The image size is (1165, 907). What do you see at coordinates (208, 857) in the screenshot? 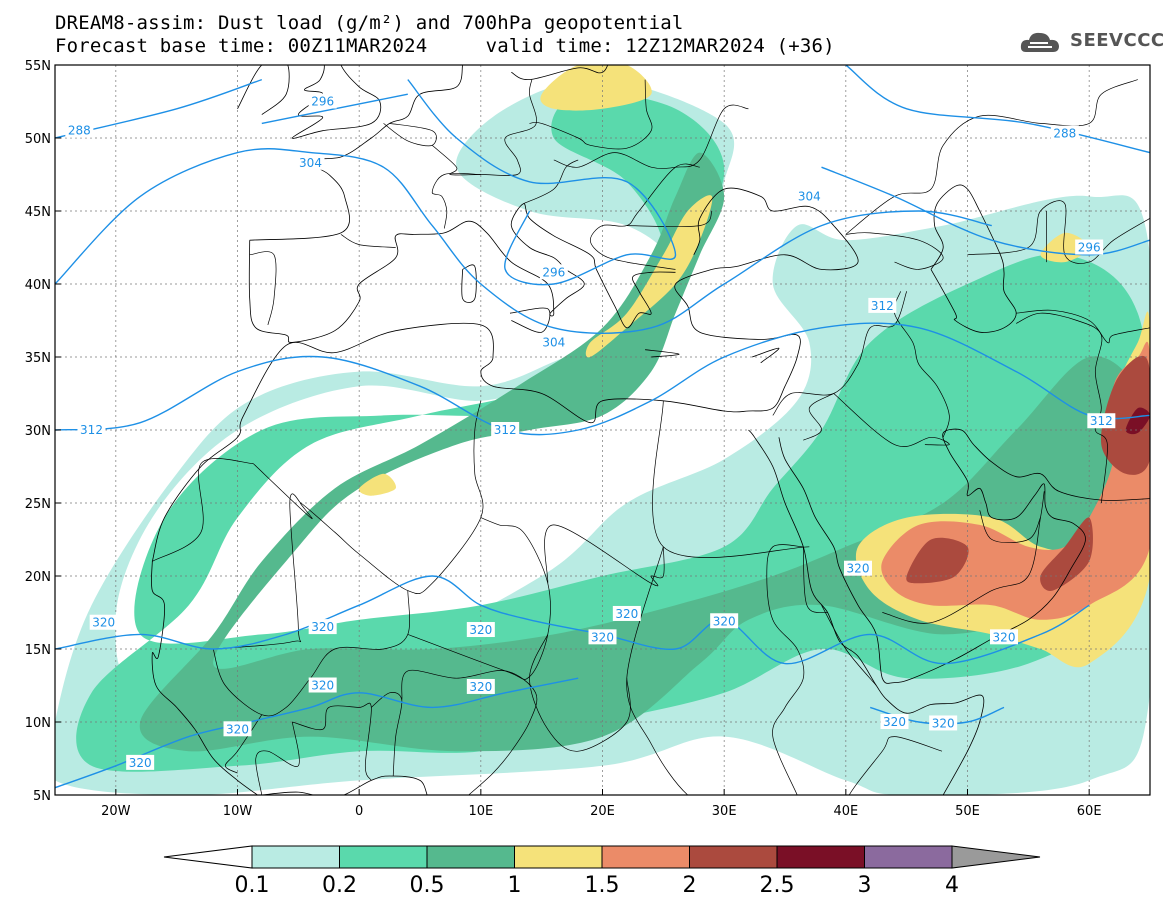
I see `colorbar-min-arrow` at bounding box center [208, 857].